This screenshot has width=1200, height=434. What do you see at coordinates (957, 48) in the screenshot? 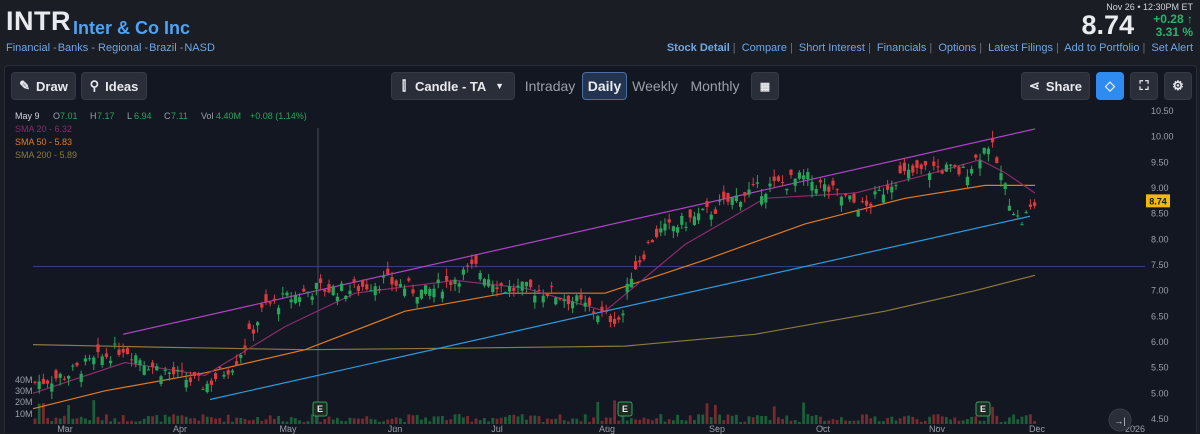
I see `link-options: Options` at bounding box center [957, 48].